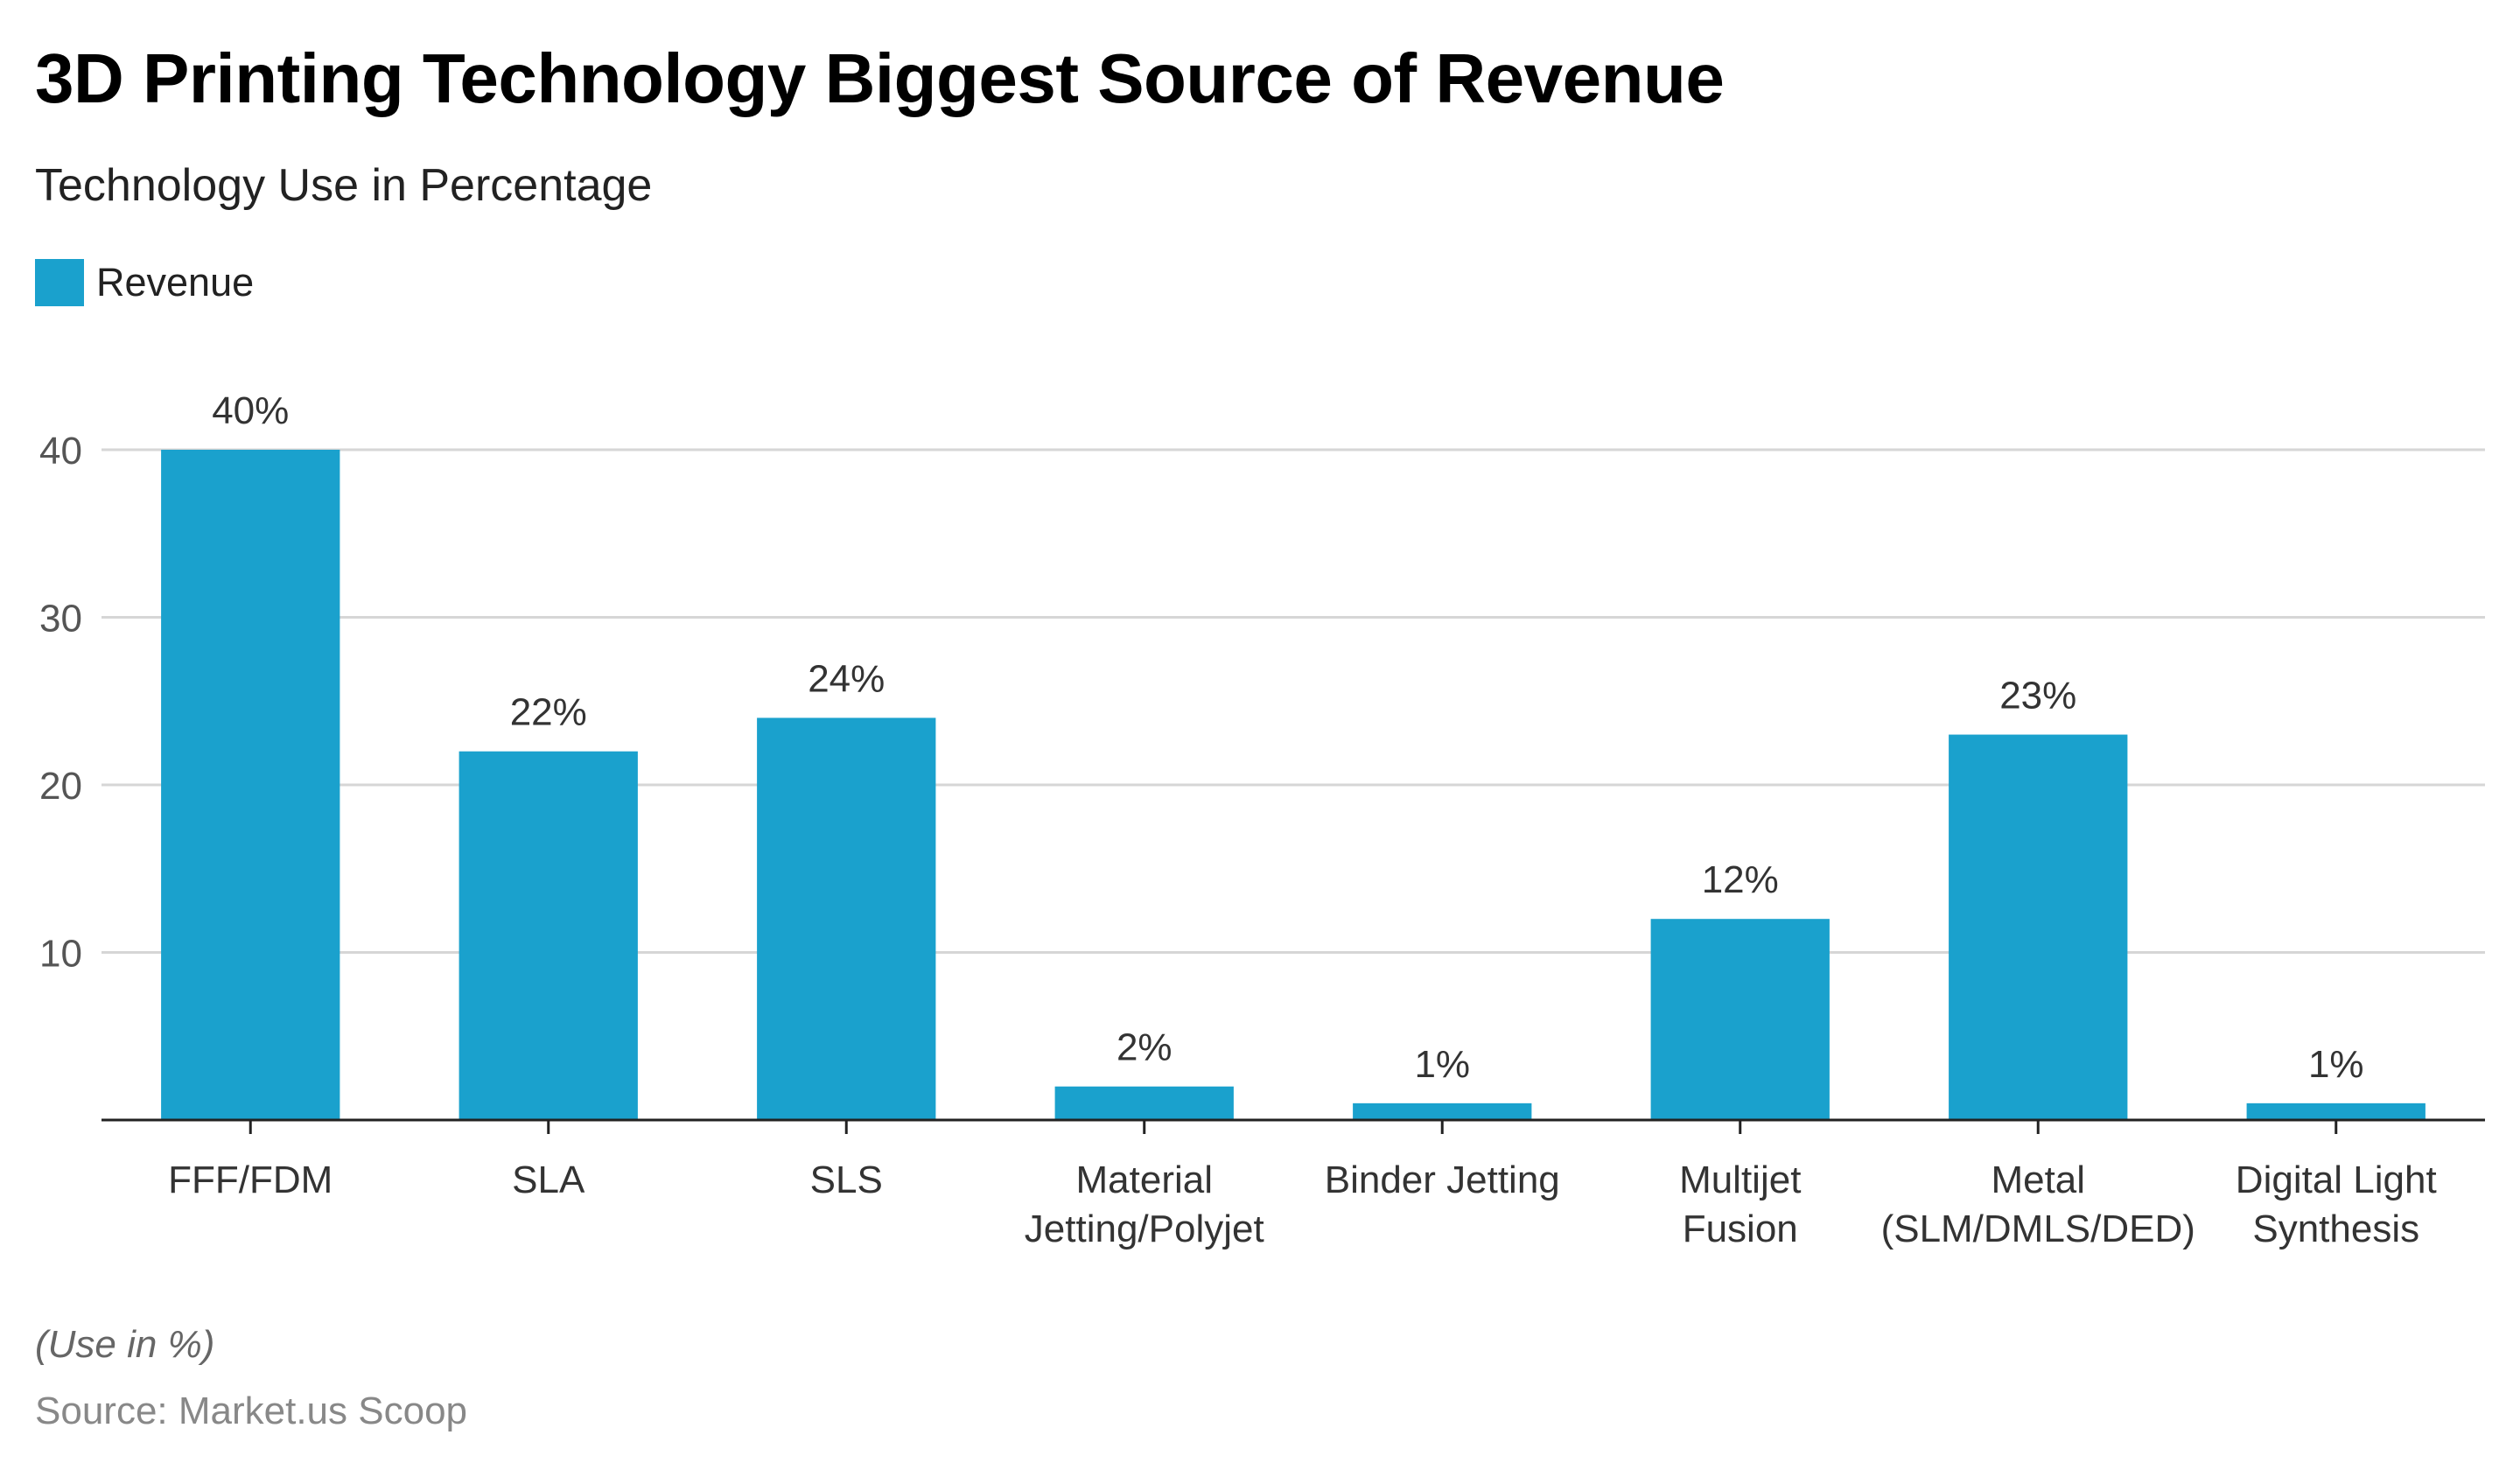 This screenshot has height=1470, width=2520. Describe the element at coordinates (2335, 1229) in the screenshot. I see `x-tick-label: Synthesis` at that location.